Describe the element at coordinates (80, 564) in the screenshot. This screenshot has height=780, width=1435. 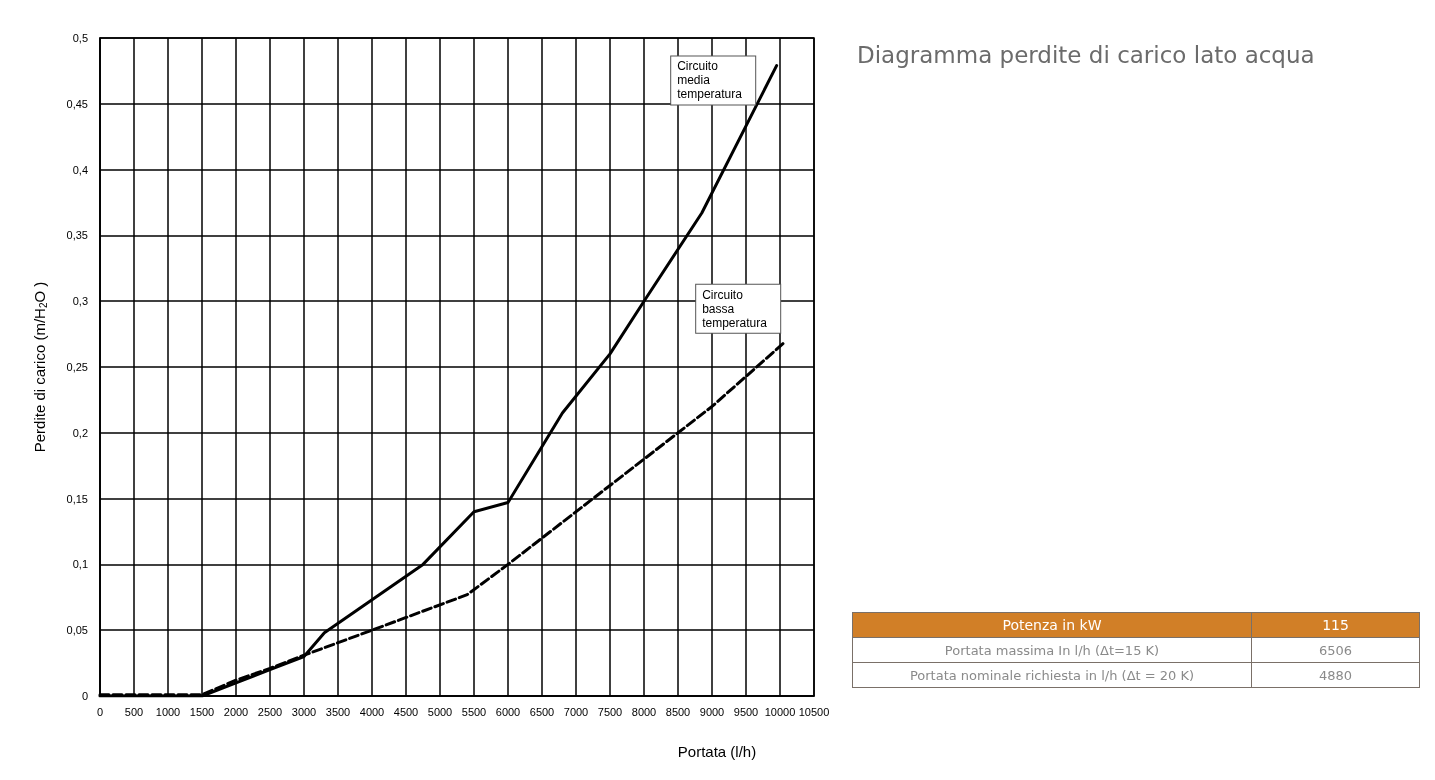
I see `y-tick-label: 0,1` at that location.